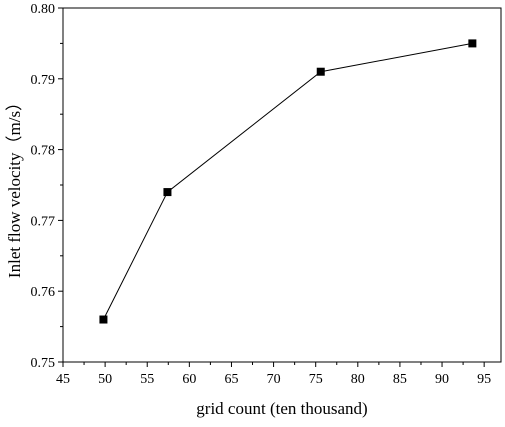  Describe the element at coordinates (43, 292) in the screenshot. I see `y-tick-label: 0.76` at that location.